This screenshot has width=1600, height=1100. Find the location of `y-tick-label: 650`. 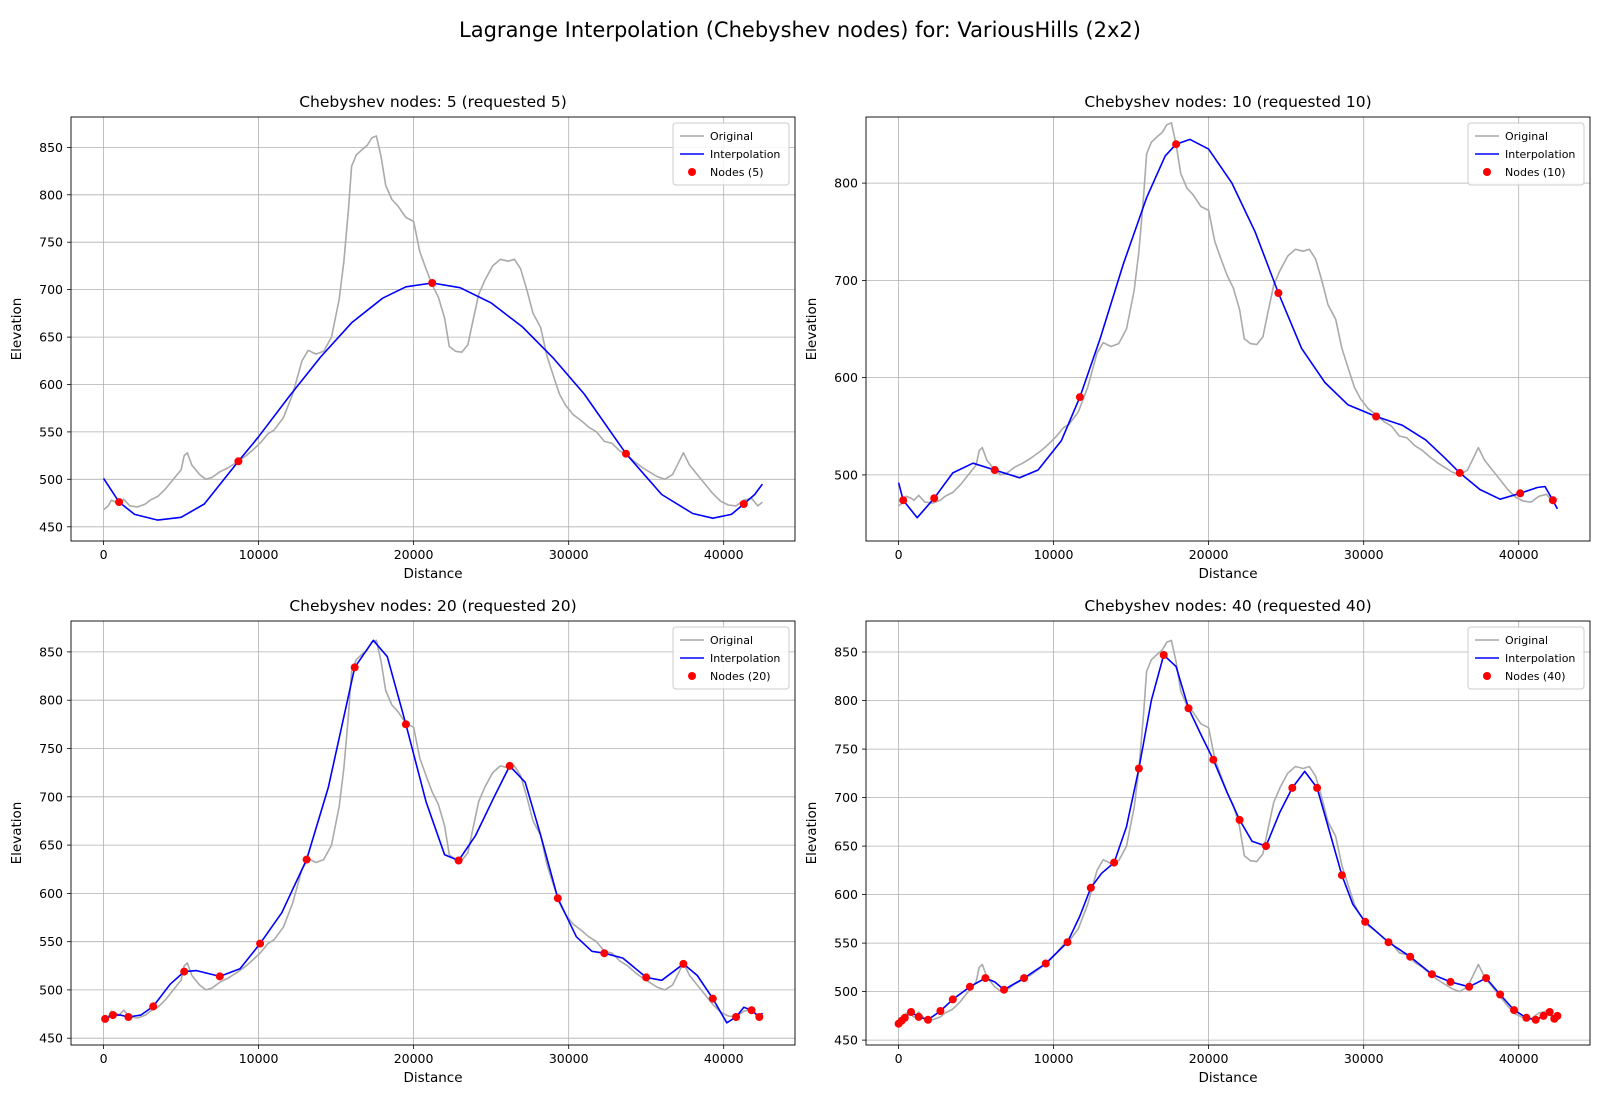

y-tick-label: 650 is located at coordinates (51, 337).